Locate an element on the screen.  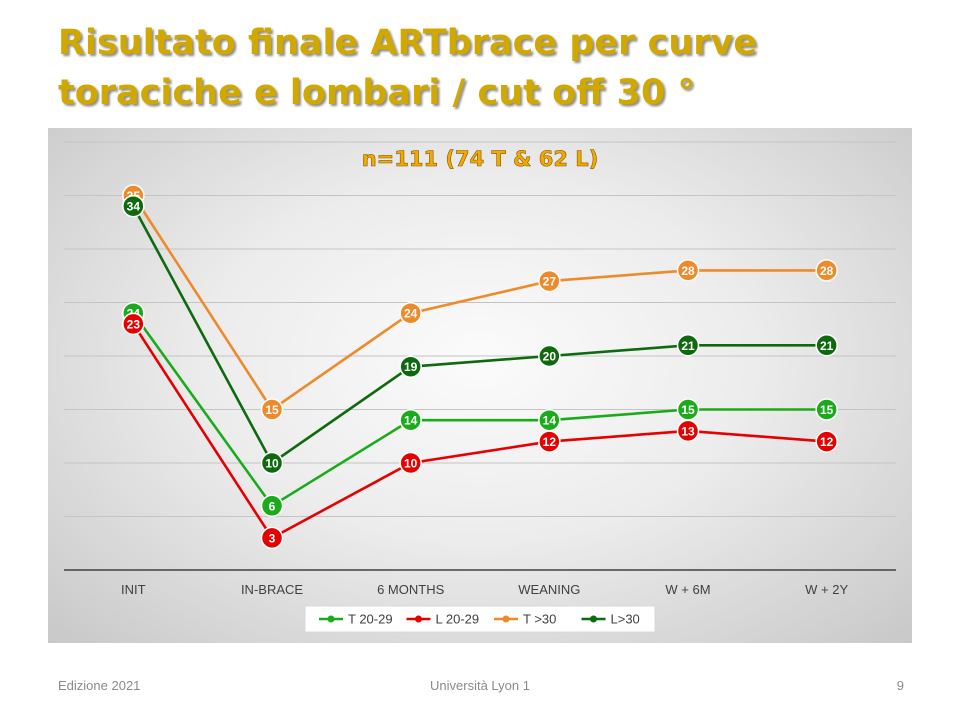
legend: T 20-29 L 20-29 T >30 L>30 is located at coordinates (480, 619).